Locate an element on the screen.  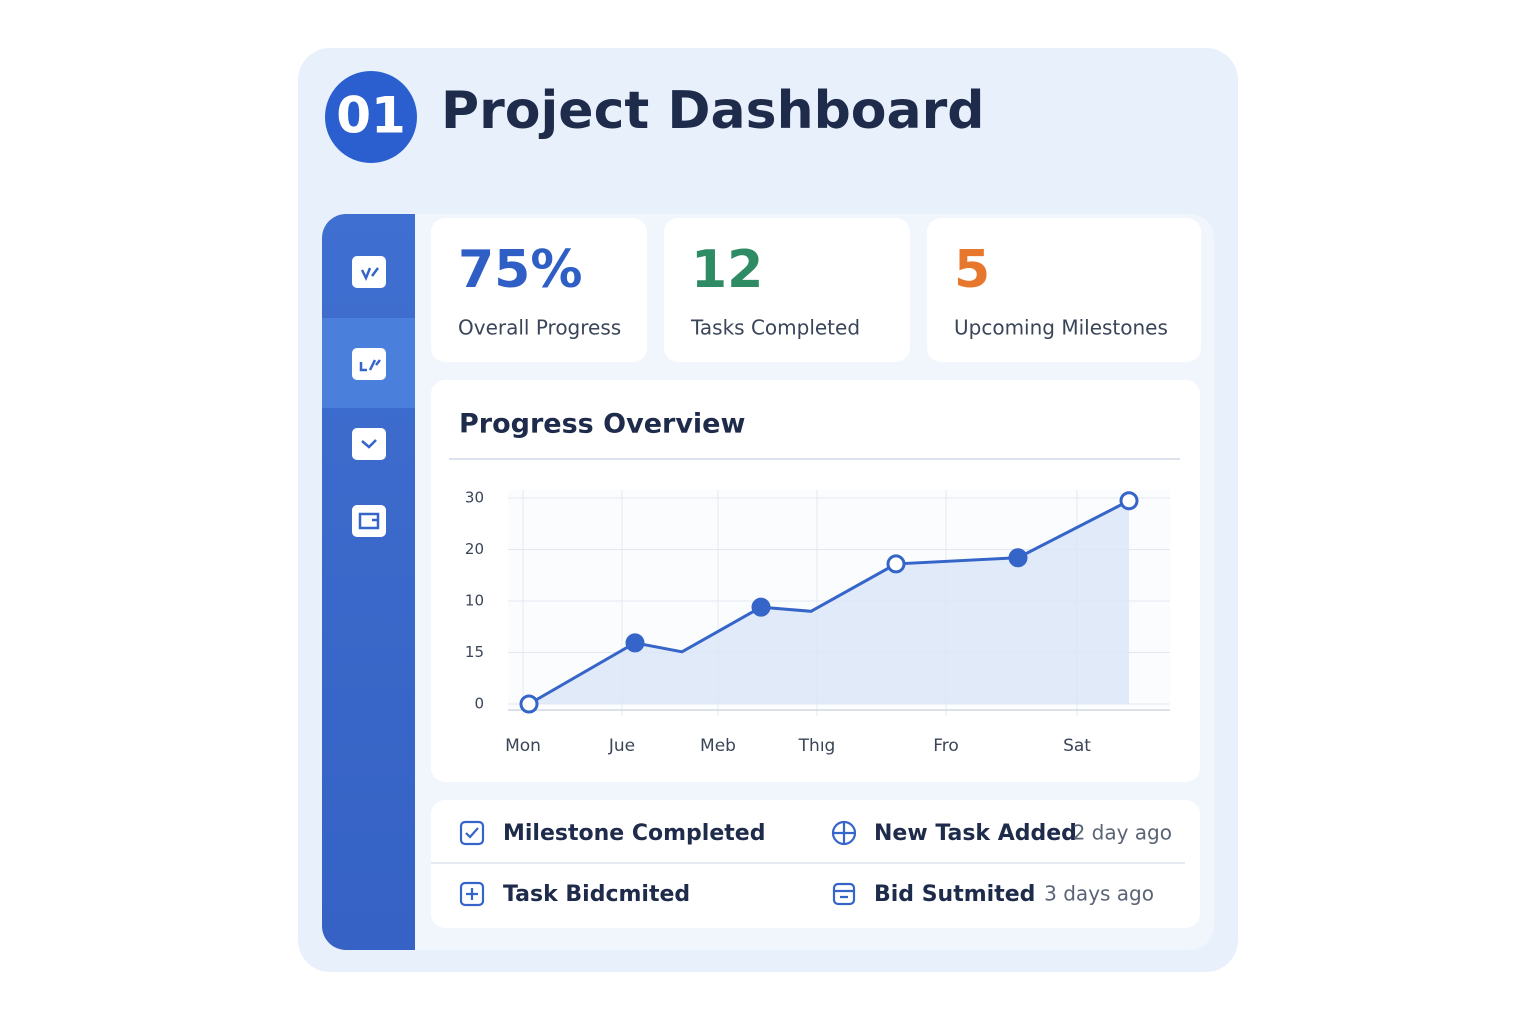
x-tick-label: Sat is located at coordinates (1077, 746).